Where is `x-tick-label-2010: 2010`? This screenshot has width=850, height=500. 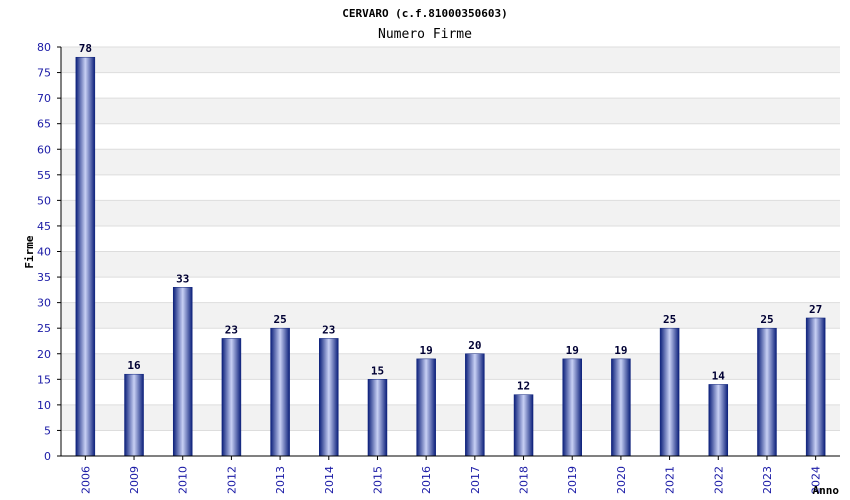 x-tick-label-2010: 2010 is located at coordinates (183, 480).